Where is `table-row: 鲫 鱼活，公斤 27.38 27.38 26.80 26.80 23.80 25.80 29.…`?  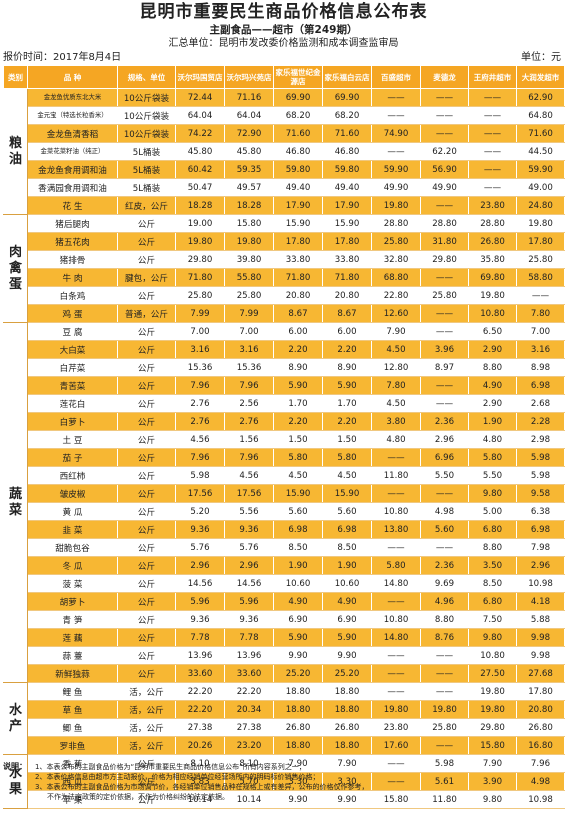
table-row: 鲫 鱼活，公斤 27.38 27.38 26.80 26.80 23.80 25.80 29.… is located at coordinates (284, 727).